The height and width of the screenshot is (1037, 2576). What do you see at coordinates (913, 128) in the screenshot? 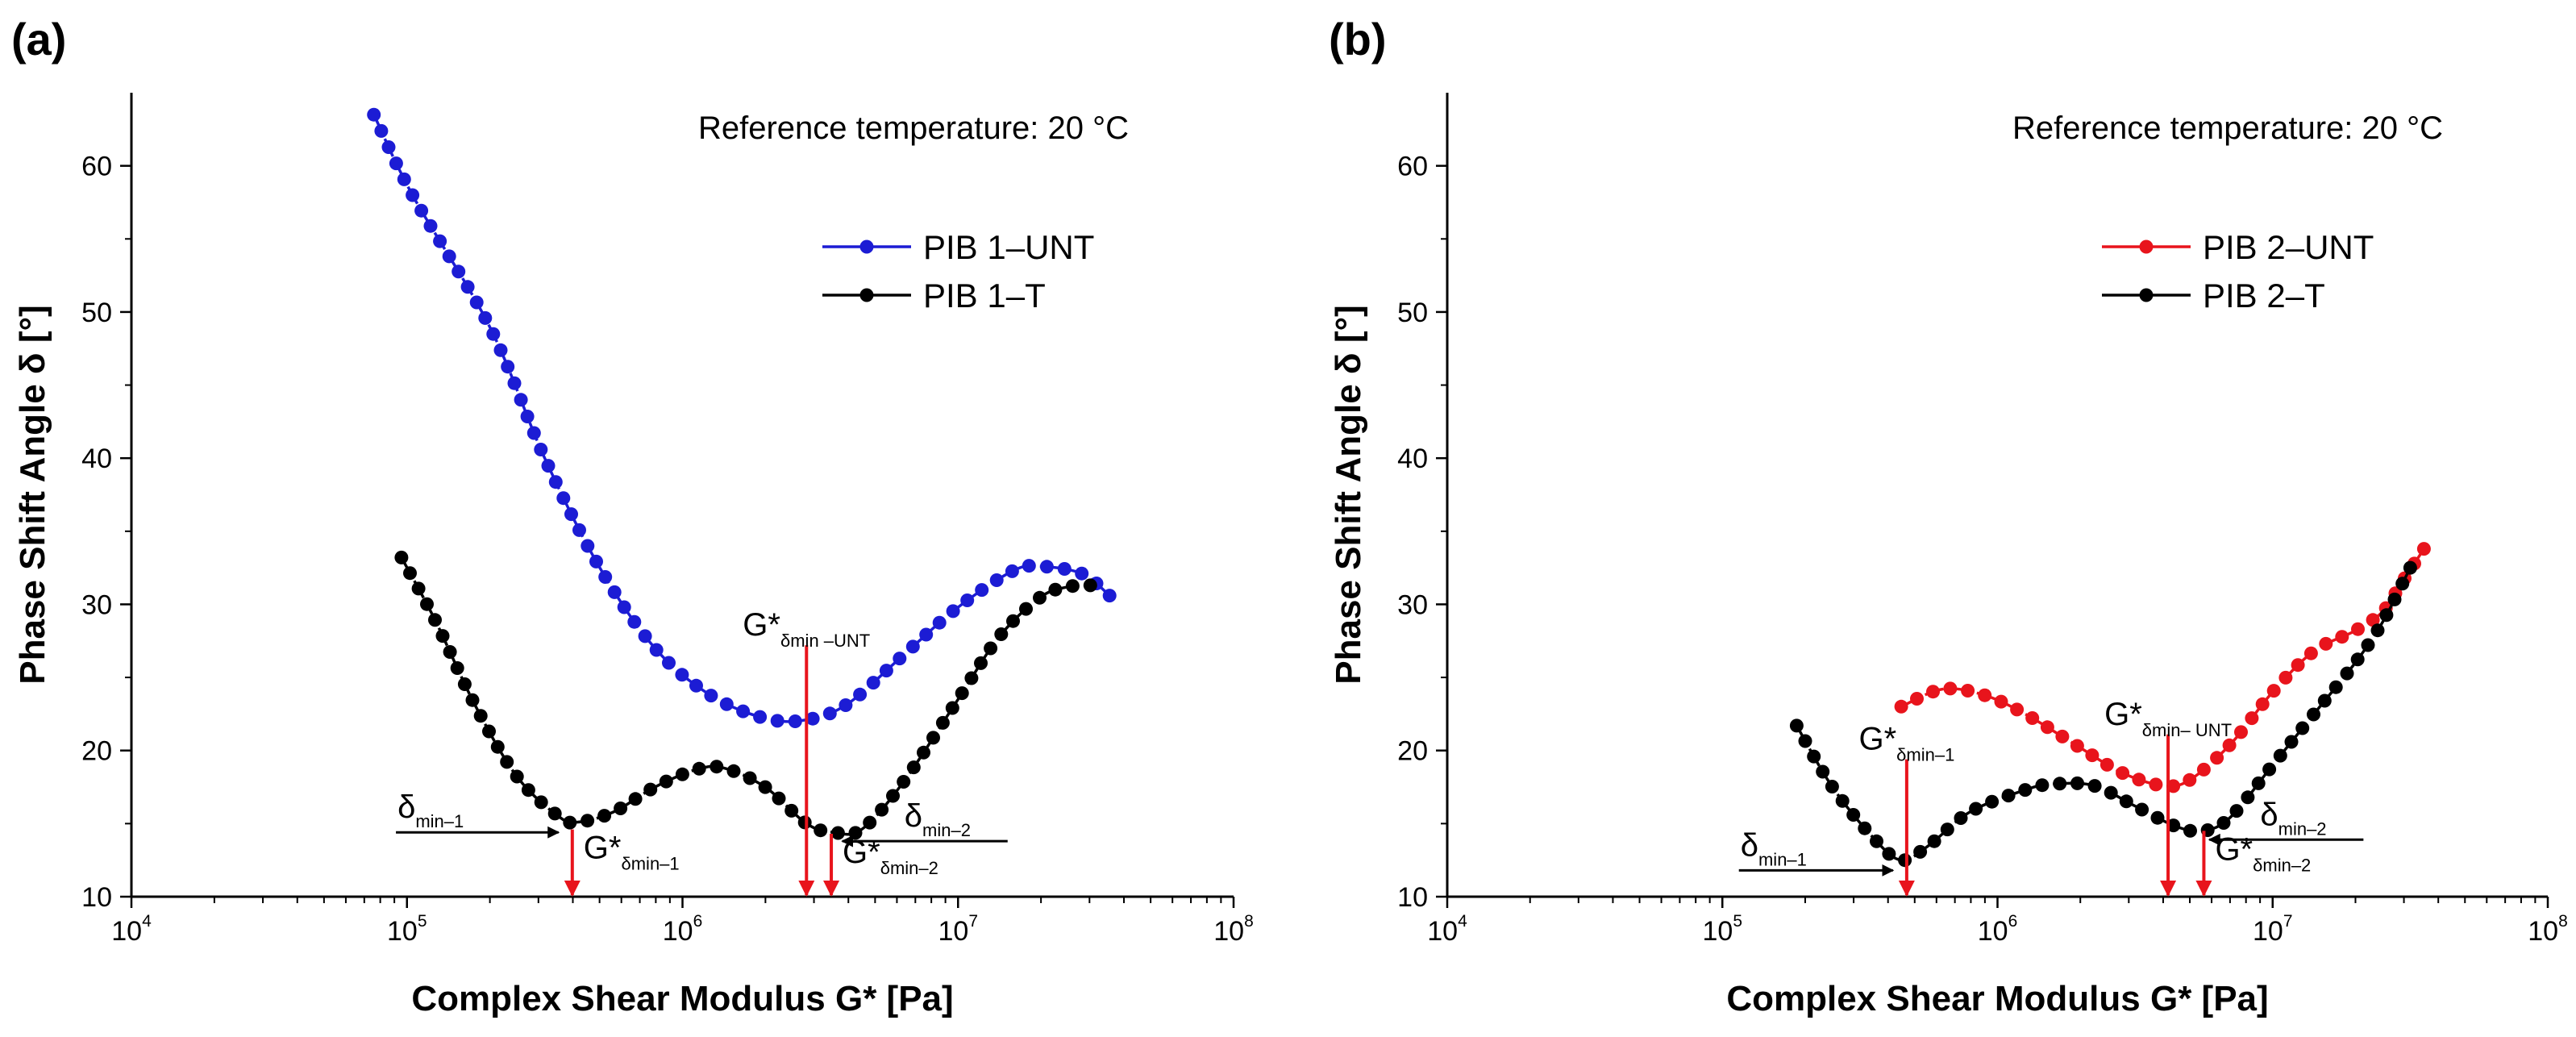
I see `reference-temperature-note: Reference temperature: 20 °C` at bounding box center [913, 128].